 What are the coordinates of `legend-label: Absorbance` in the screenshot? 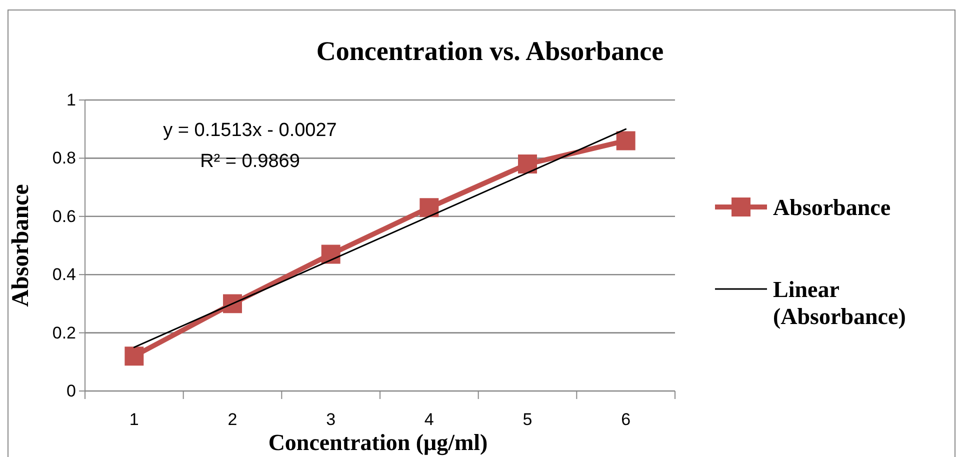 It's located at (832, 207).